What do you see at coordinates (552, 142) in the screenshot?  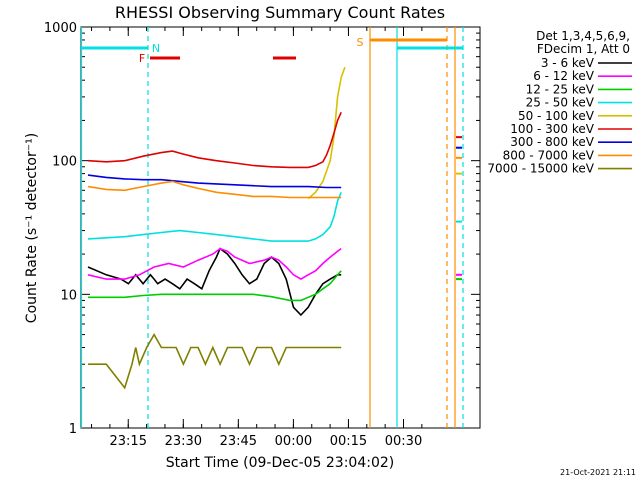 I see `legend-label: 300 - 800 keV` at bounding box center [552, 142].